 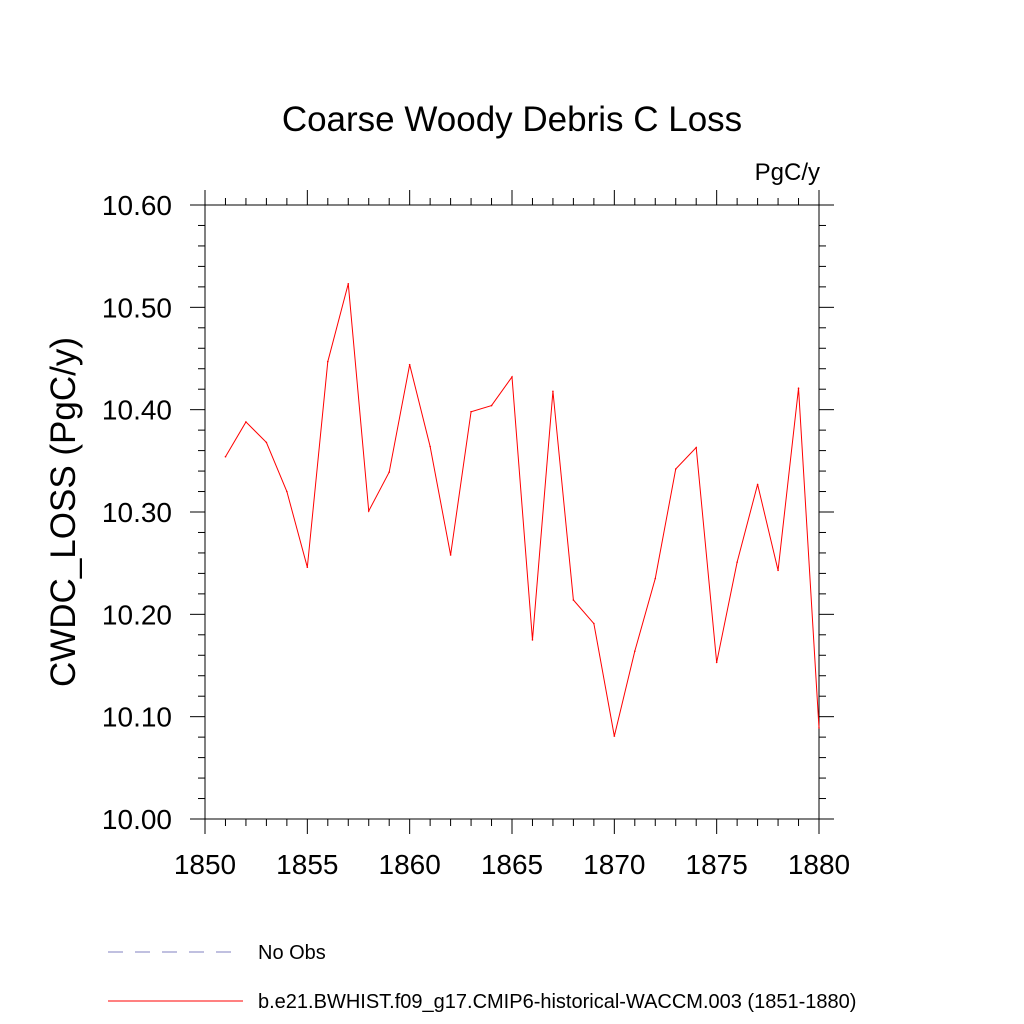 I want to click on y-tick-label: 10.00, so click(x=137, y=819).